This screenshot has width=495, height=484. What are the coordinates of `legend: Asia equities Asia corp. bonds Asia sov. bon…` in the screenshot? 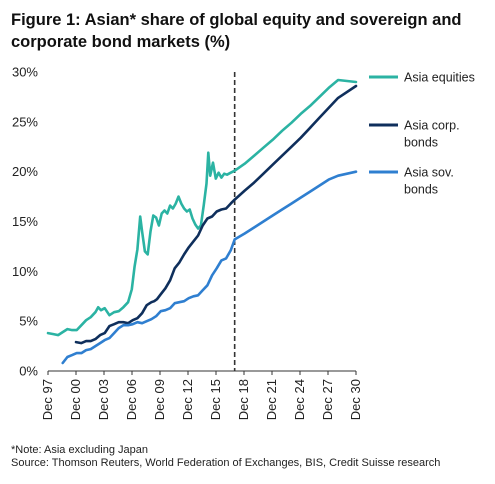 It's located at (422, 134).